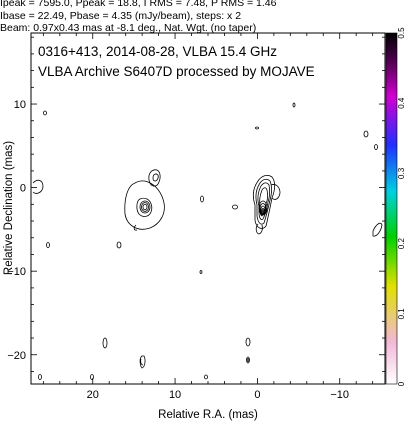  I want to click on small-contour-g, so click(377, 229).